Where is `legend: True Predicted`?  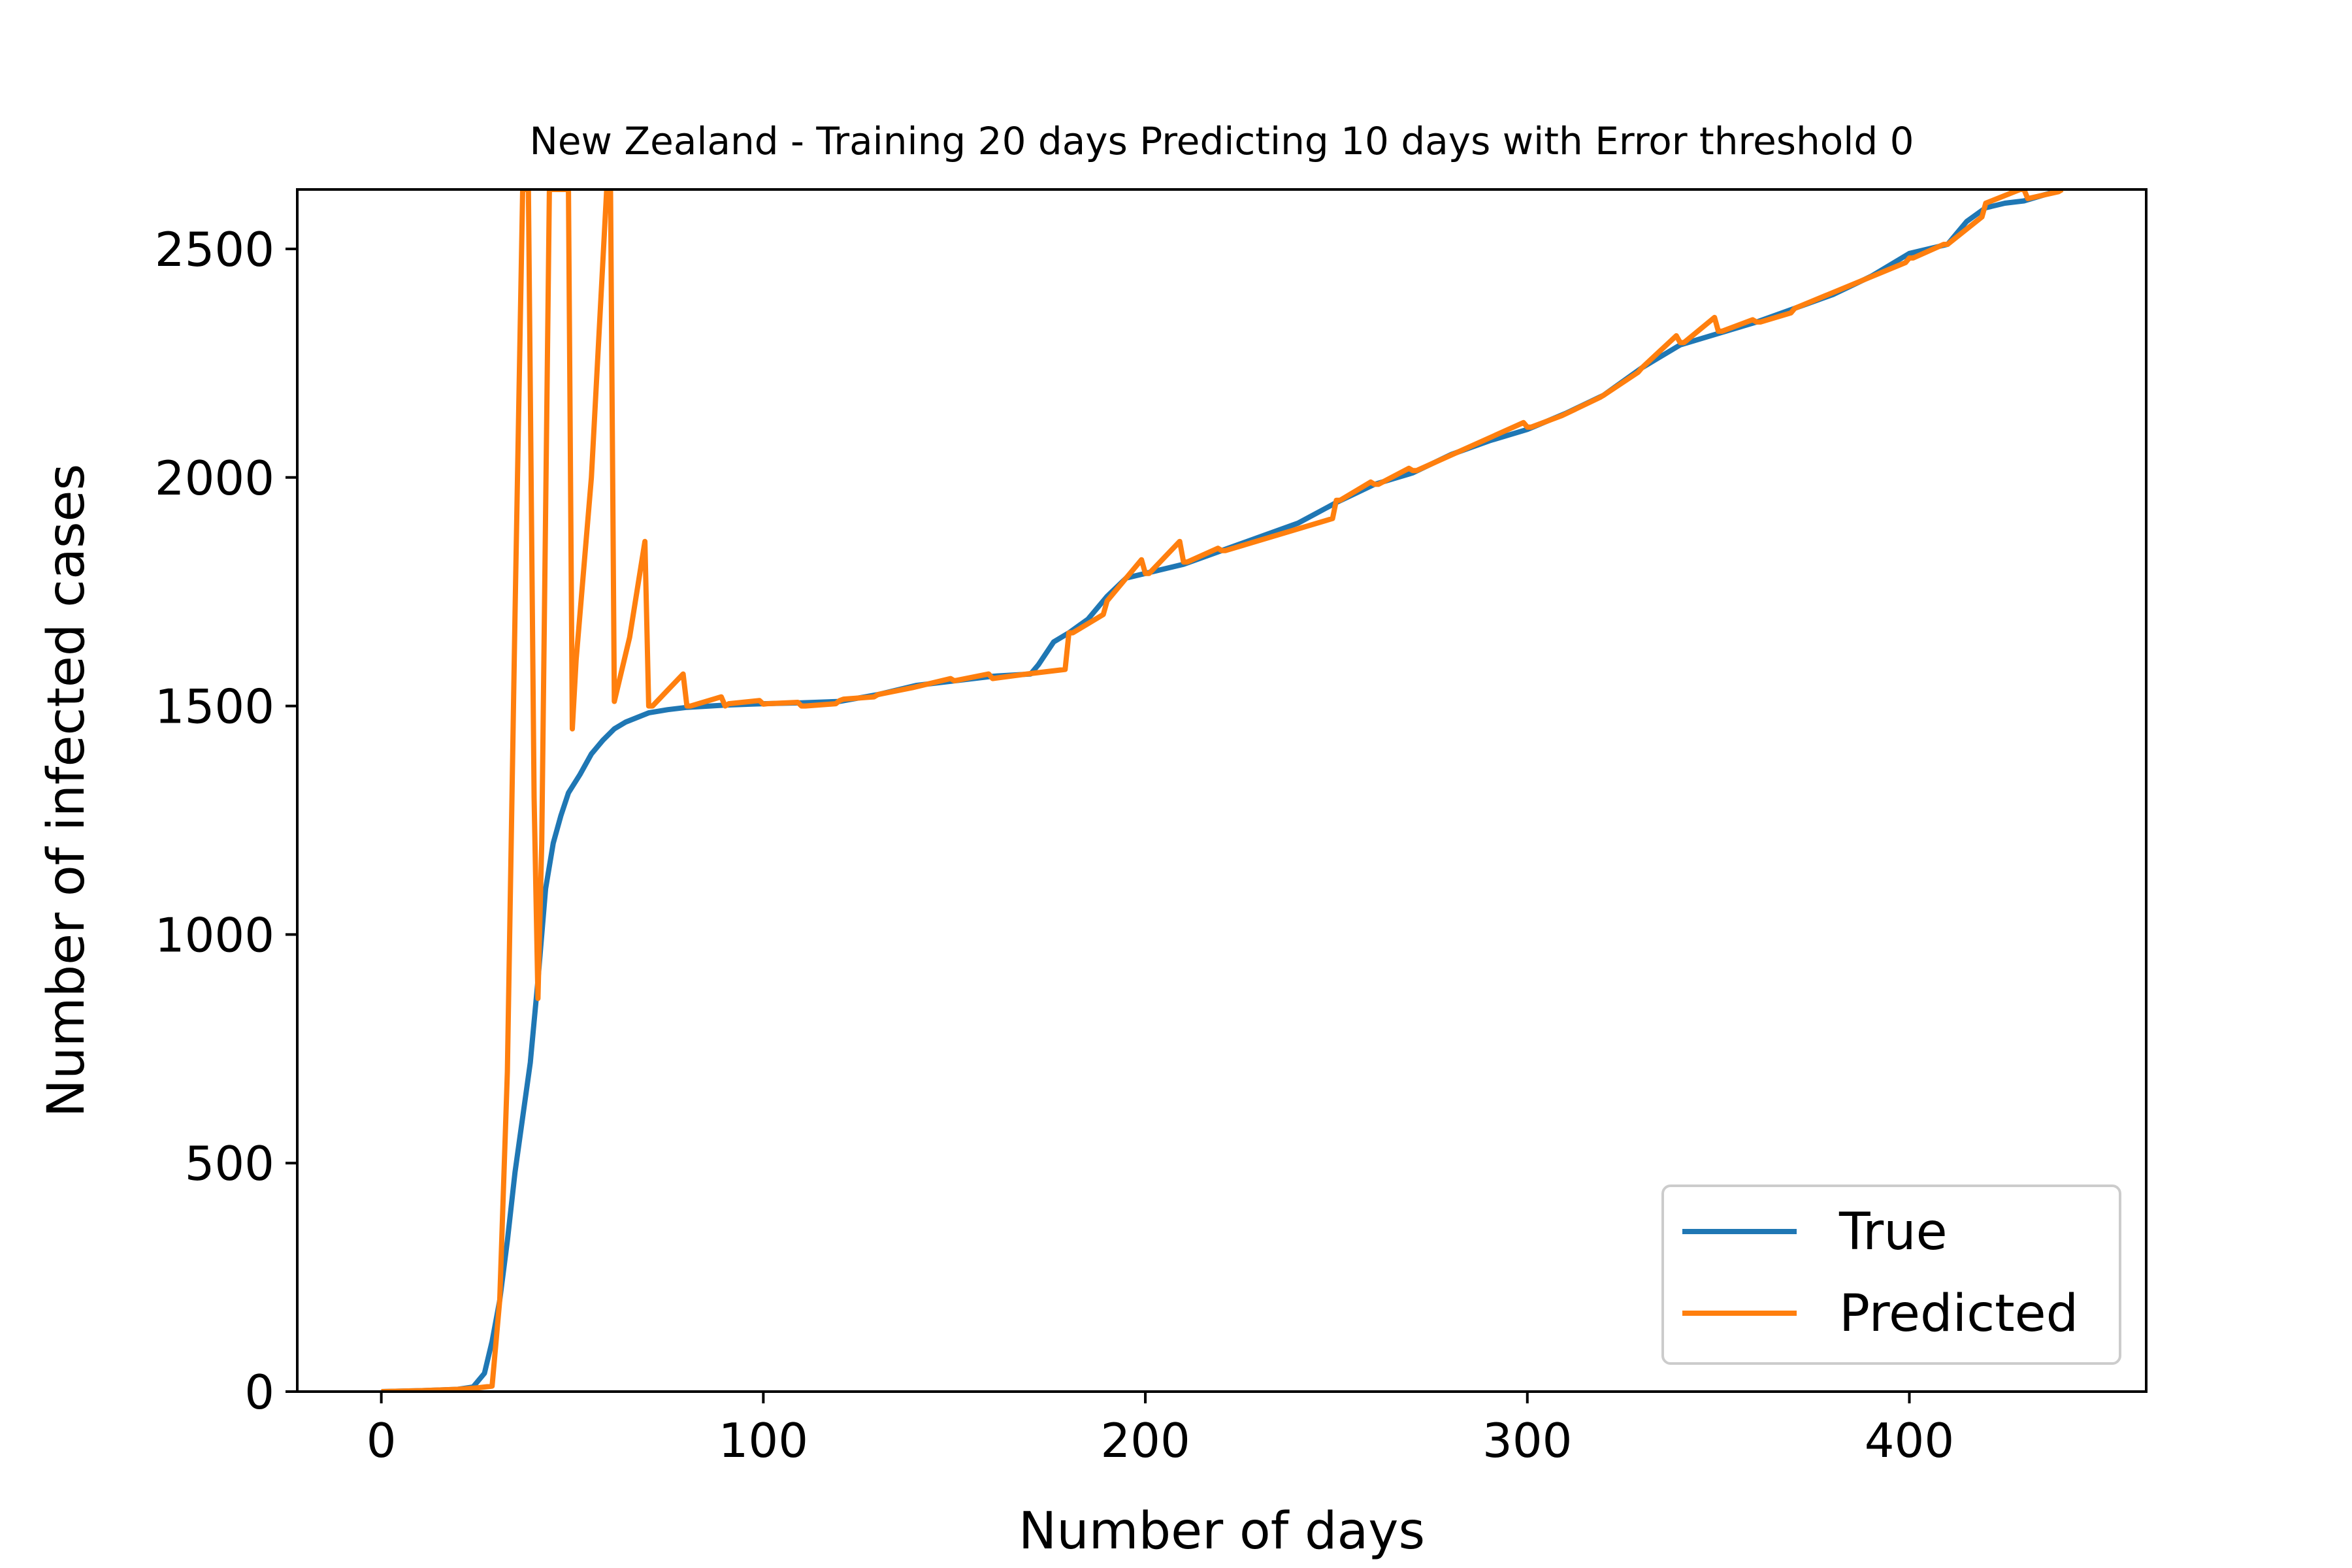 legend: True Predicted is located at coordinates (1891, 1274).